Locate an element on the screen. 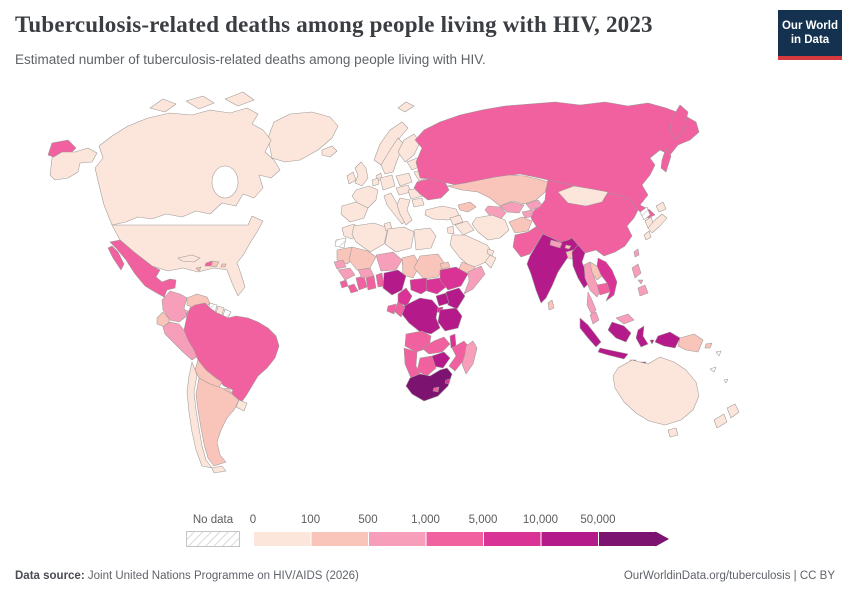  country-new-zealand-south is located at coordinates (720, 421).